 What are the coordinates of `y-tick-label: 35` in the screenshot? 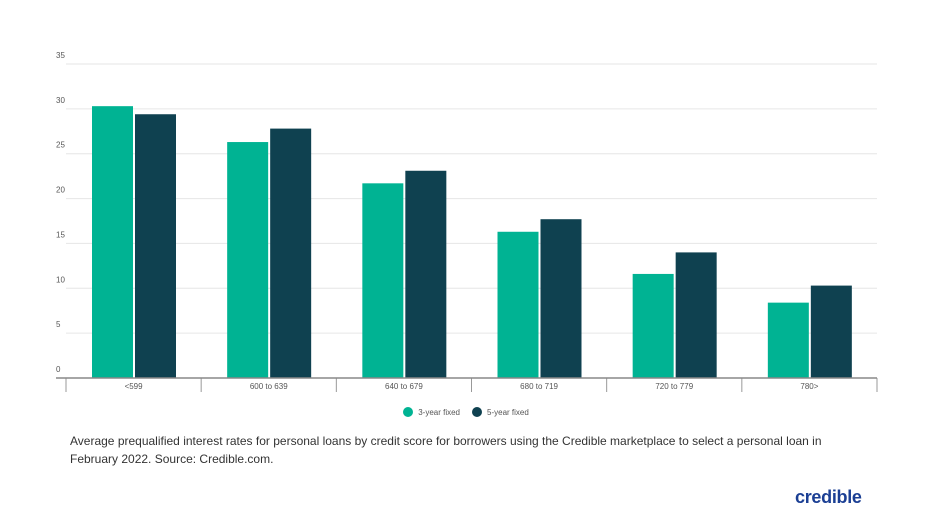 It's located at (60, 55).